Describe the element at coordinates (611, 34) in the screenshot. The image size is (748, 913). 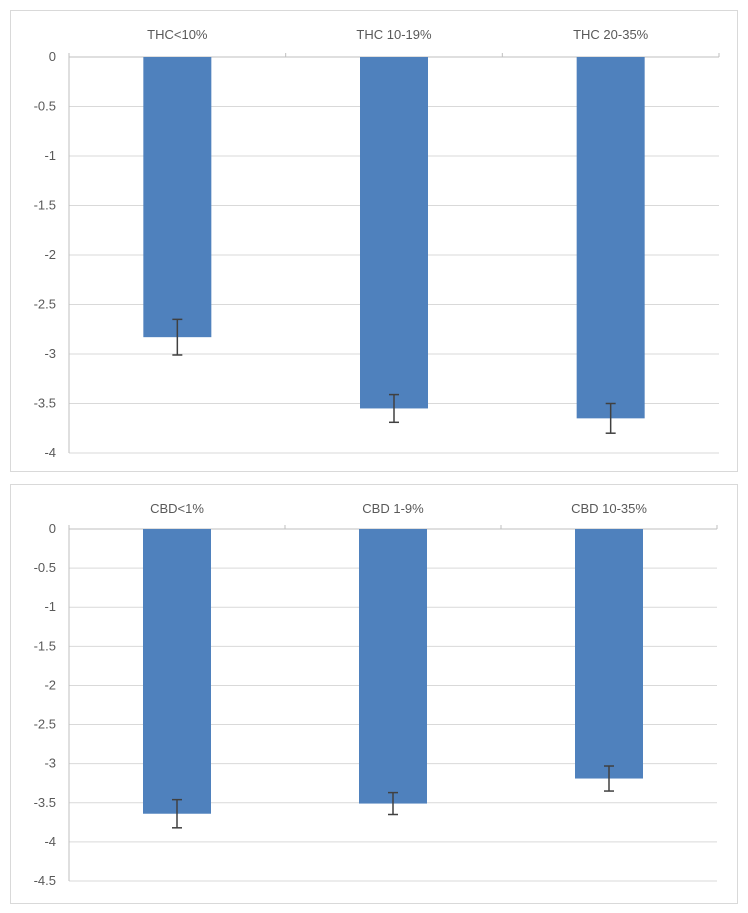
I see `category-label: THC 20-35%` at that location.